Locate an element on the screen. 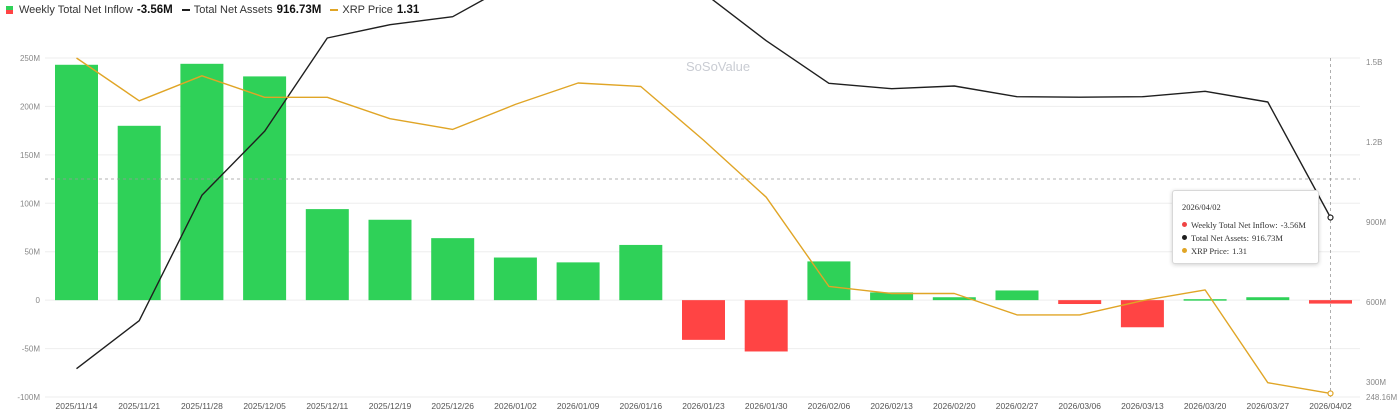 The image size is (1400, 413). right-axis-min-label: 248.16M is located at coordinates (1381, 397).